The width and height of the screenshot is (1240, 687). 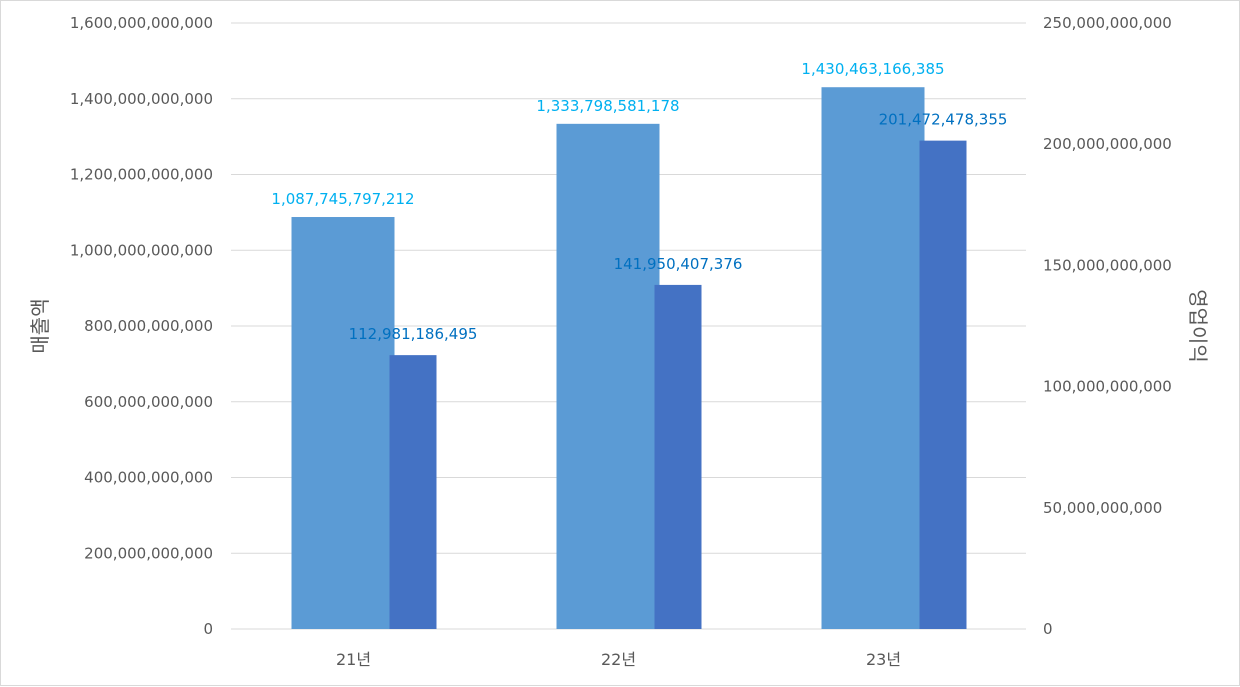 What do you see at coordinates (1107, 265) in the screenshot?
I see `right-tick-label: 150,000,000,000` at bounding box center [1107, 265].